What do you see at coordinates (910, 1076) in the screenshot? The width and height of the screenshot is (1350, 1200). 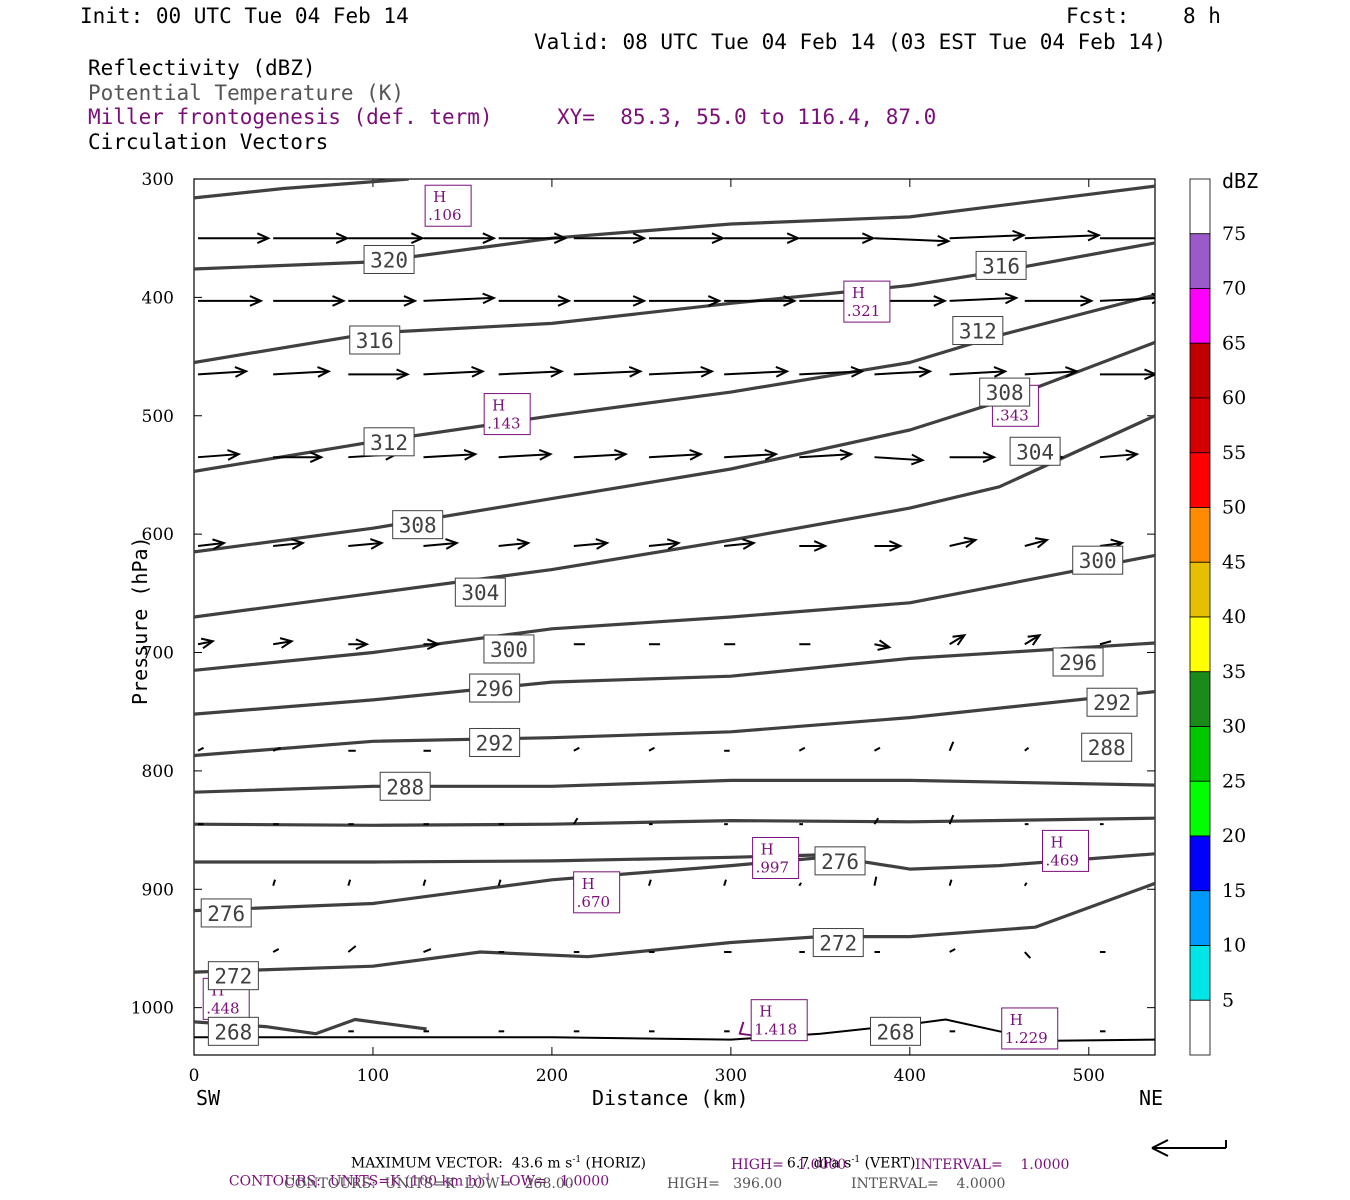 I see `x-tick-label: 400` at bounding box center [910, 1076].